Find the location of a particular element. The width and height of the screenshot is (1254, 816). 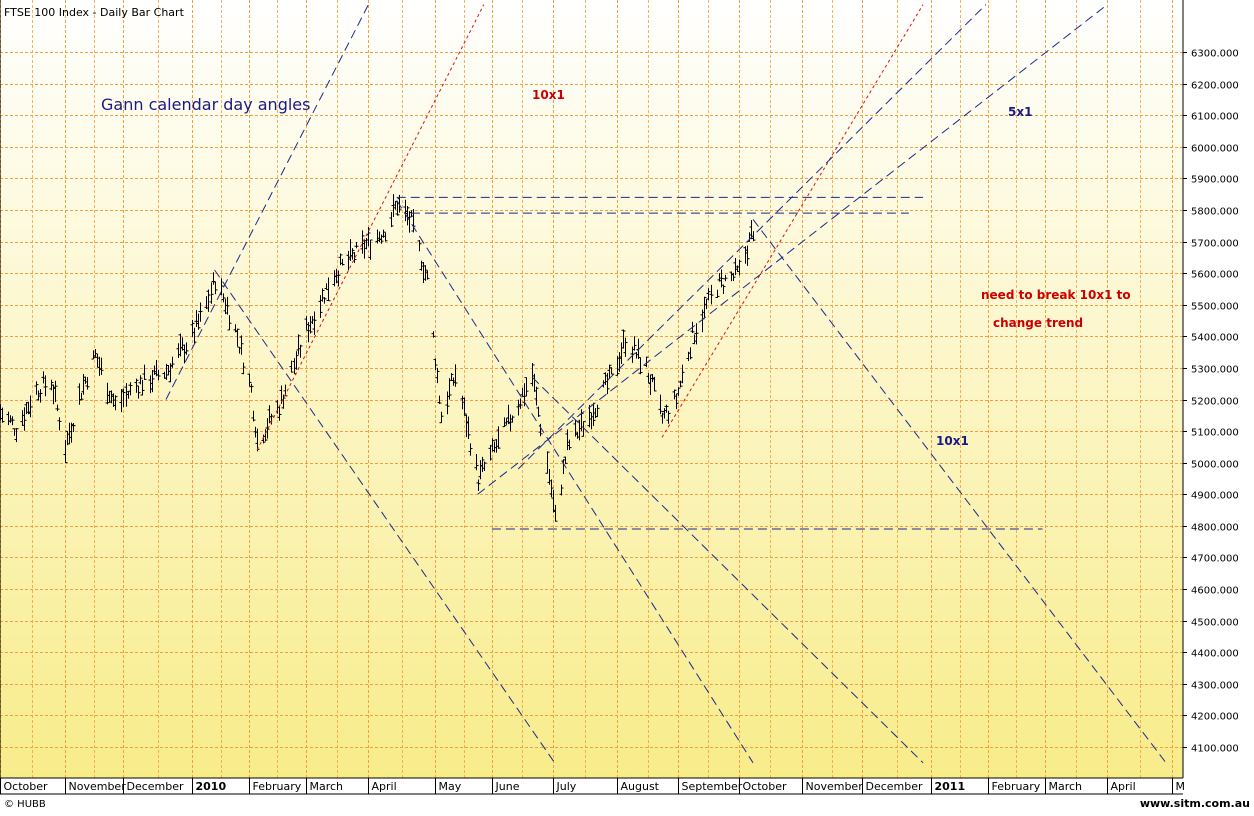

x-tick-label: 2011 is located at coordinates (950, 786).